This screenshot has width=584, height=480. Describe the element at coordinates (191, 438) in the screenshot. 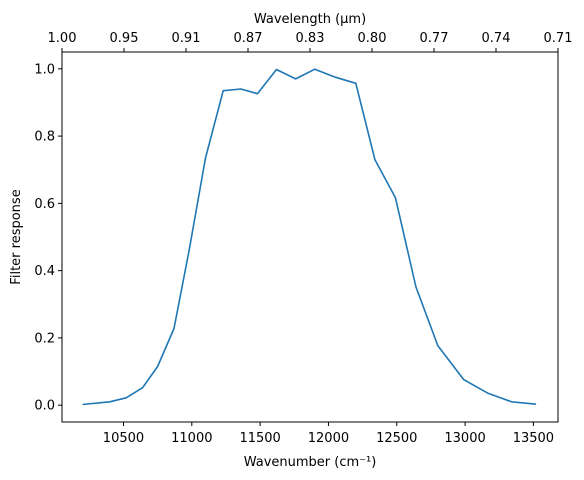

I see `x-tick-label: 11000` at that location.